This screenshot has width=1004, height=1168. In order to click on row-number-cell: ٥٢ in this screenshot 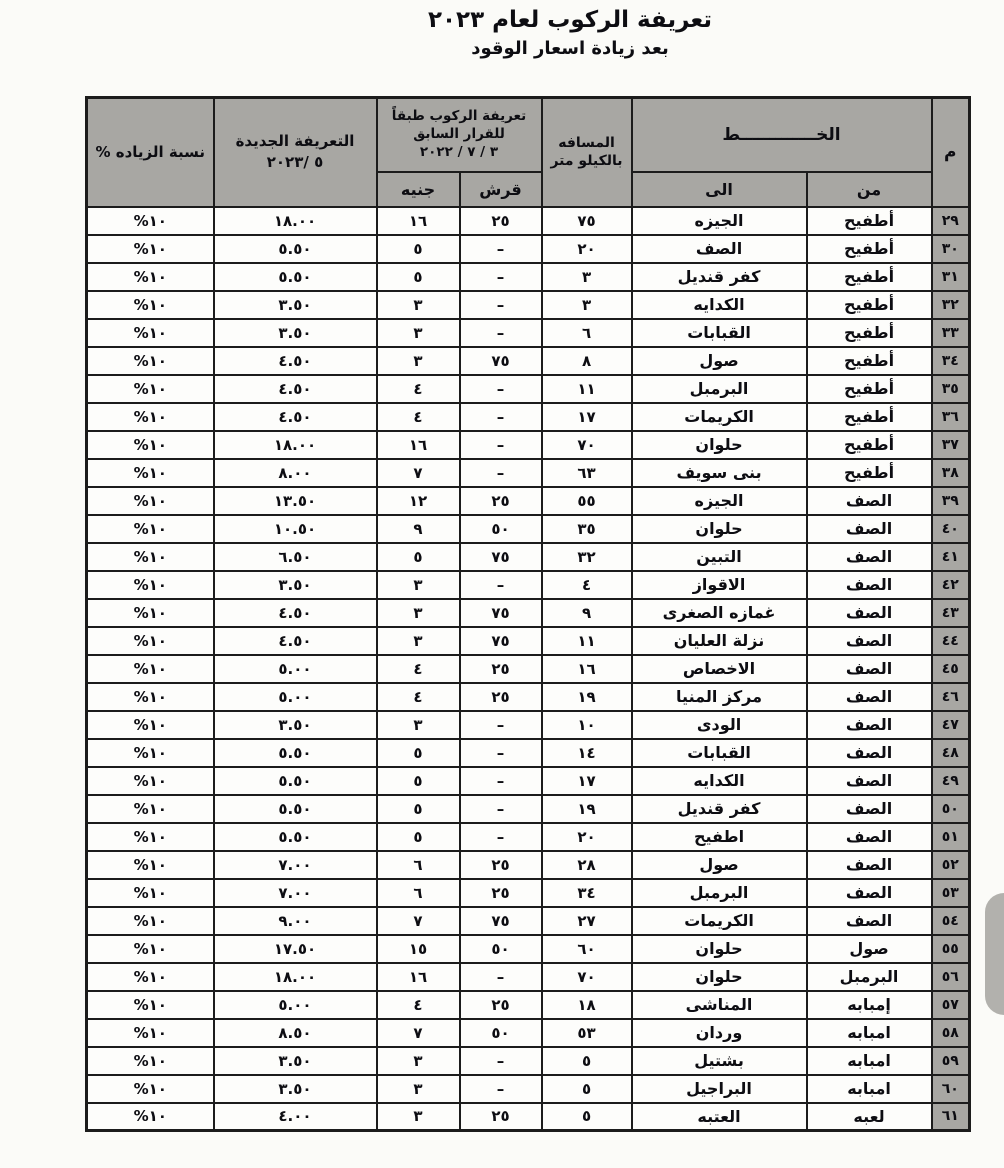, I will do `click(950, 864)`.